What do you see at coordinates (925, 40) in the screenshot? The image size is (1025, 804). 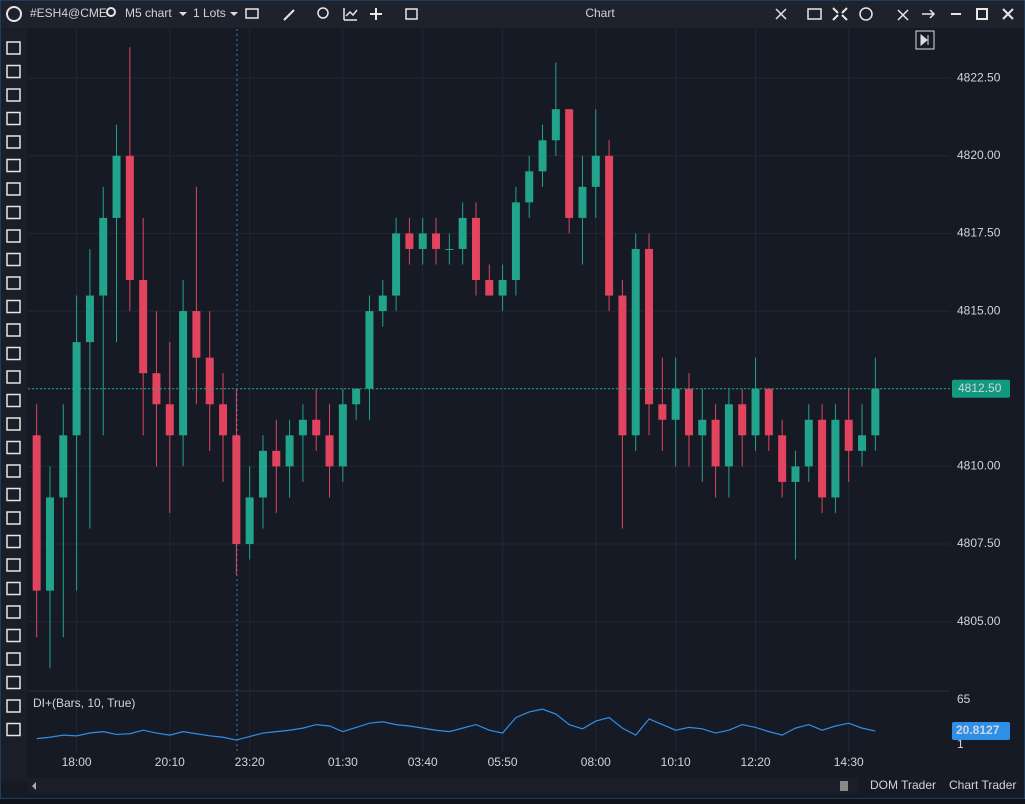 I see `scroll-to-end-button` at bounding box center [925, 40].